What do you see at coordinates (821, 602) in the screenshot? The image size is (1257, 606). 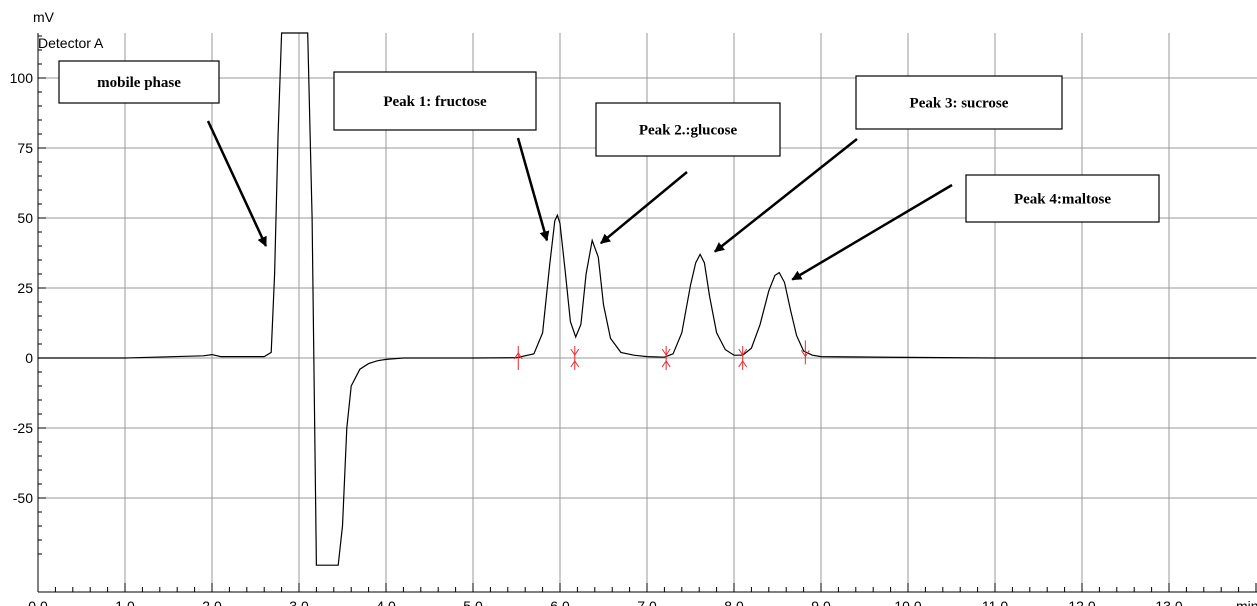 I see `x-tick-label: 9.0` at bounding box center [821, 602].